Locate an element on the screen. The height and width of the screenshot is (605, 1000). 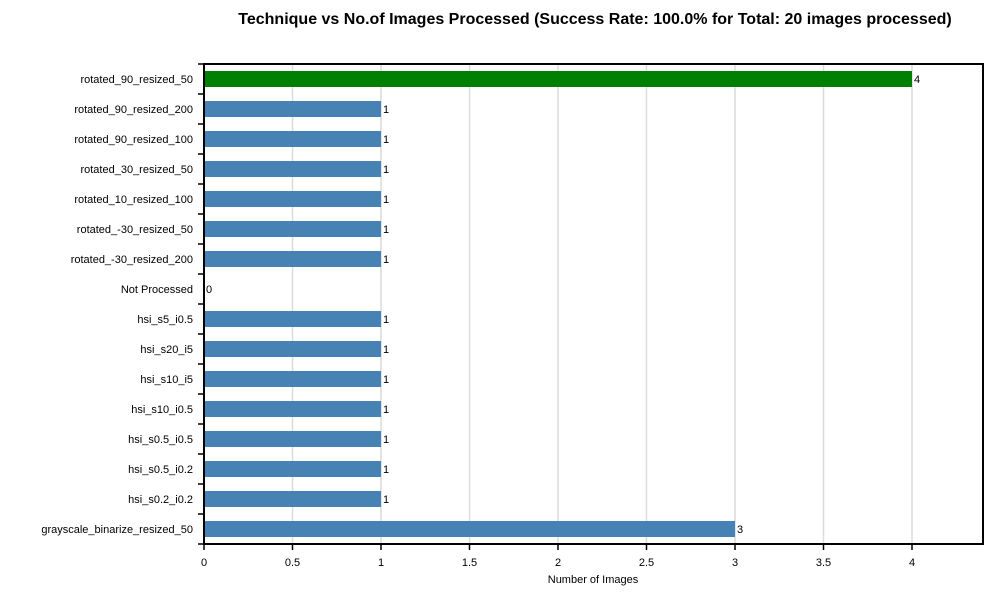
value-label: 0 is located at coordinates (209, 290).